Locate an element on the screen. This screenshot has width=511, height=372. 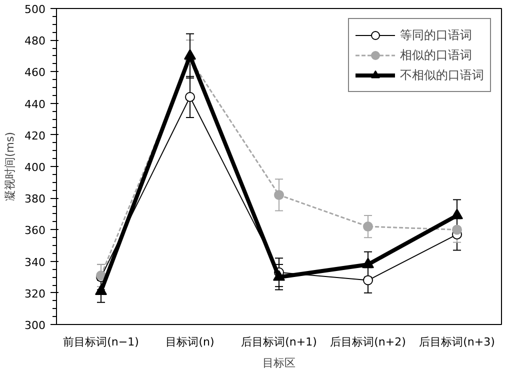
x-axis-title: 目标区 is located at coordinates (279, 363).